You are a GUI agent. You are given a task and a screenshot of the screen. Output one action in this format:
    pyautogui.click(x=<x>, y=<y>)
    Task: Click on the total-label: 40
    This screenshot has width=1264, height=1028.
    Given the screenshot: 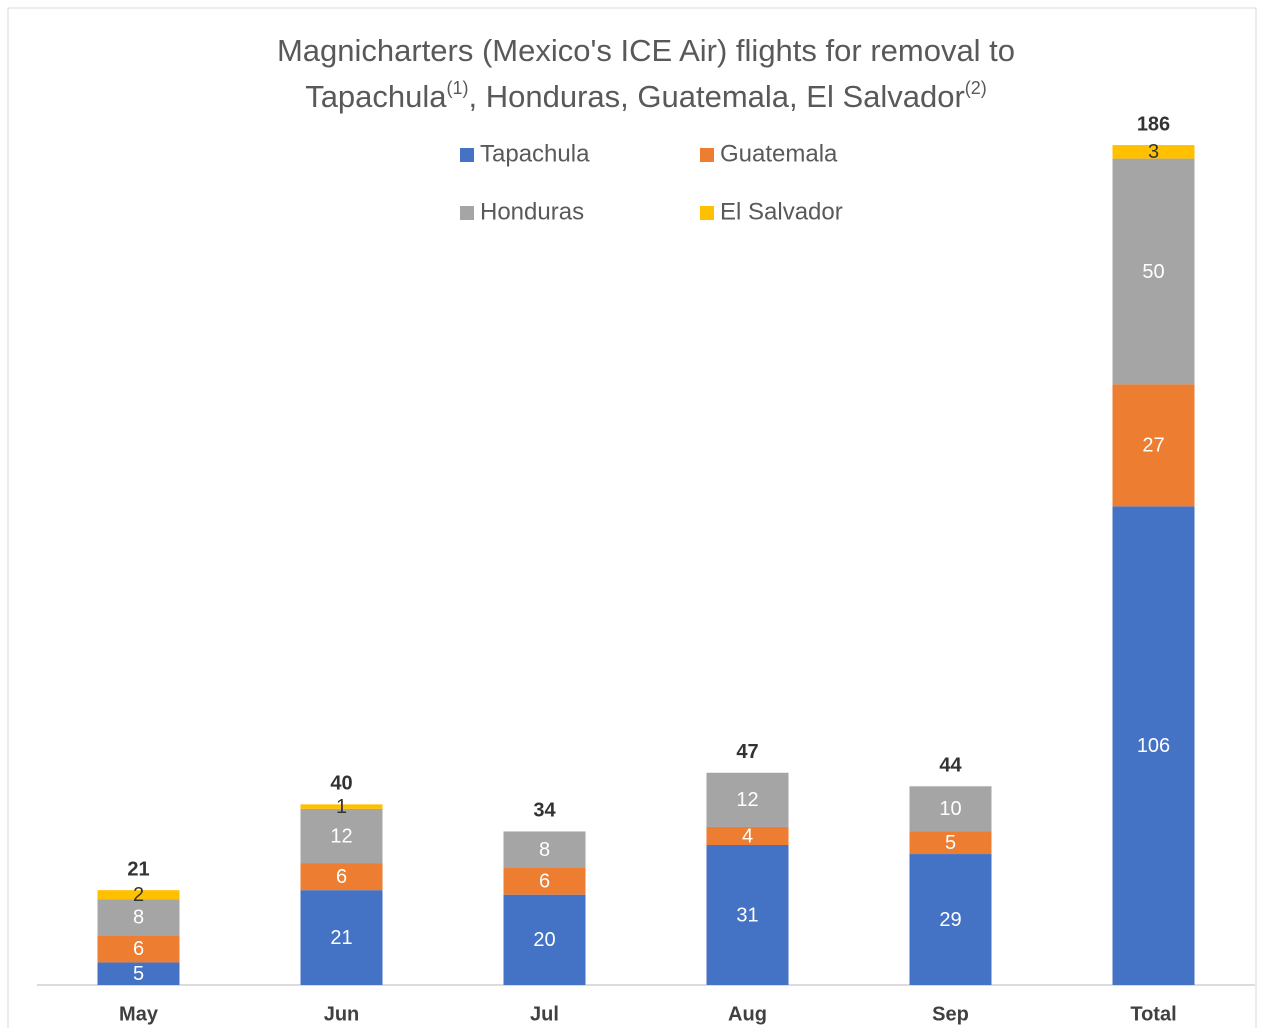 What is the action you would take?
    pyautogui.click(x=341, y=784)
    